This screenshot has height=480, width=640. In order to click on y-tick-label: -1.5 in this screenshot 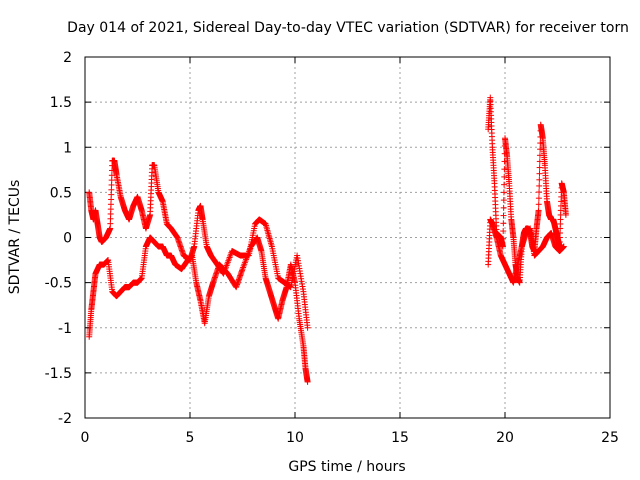, I will do `click(58, 374)`.